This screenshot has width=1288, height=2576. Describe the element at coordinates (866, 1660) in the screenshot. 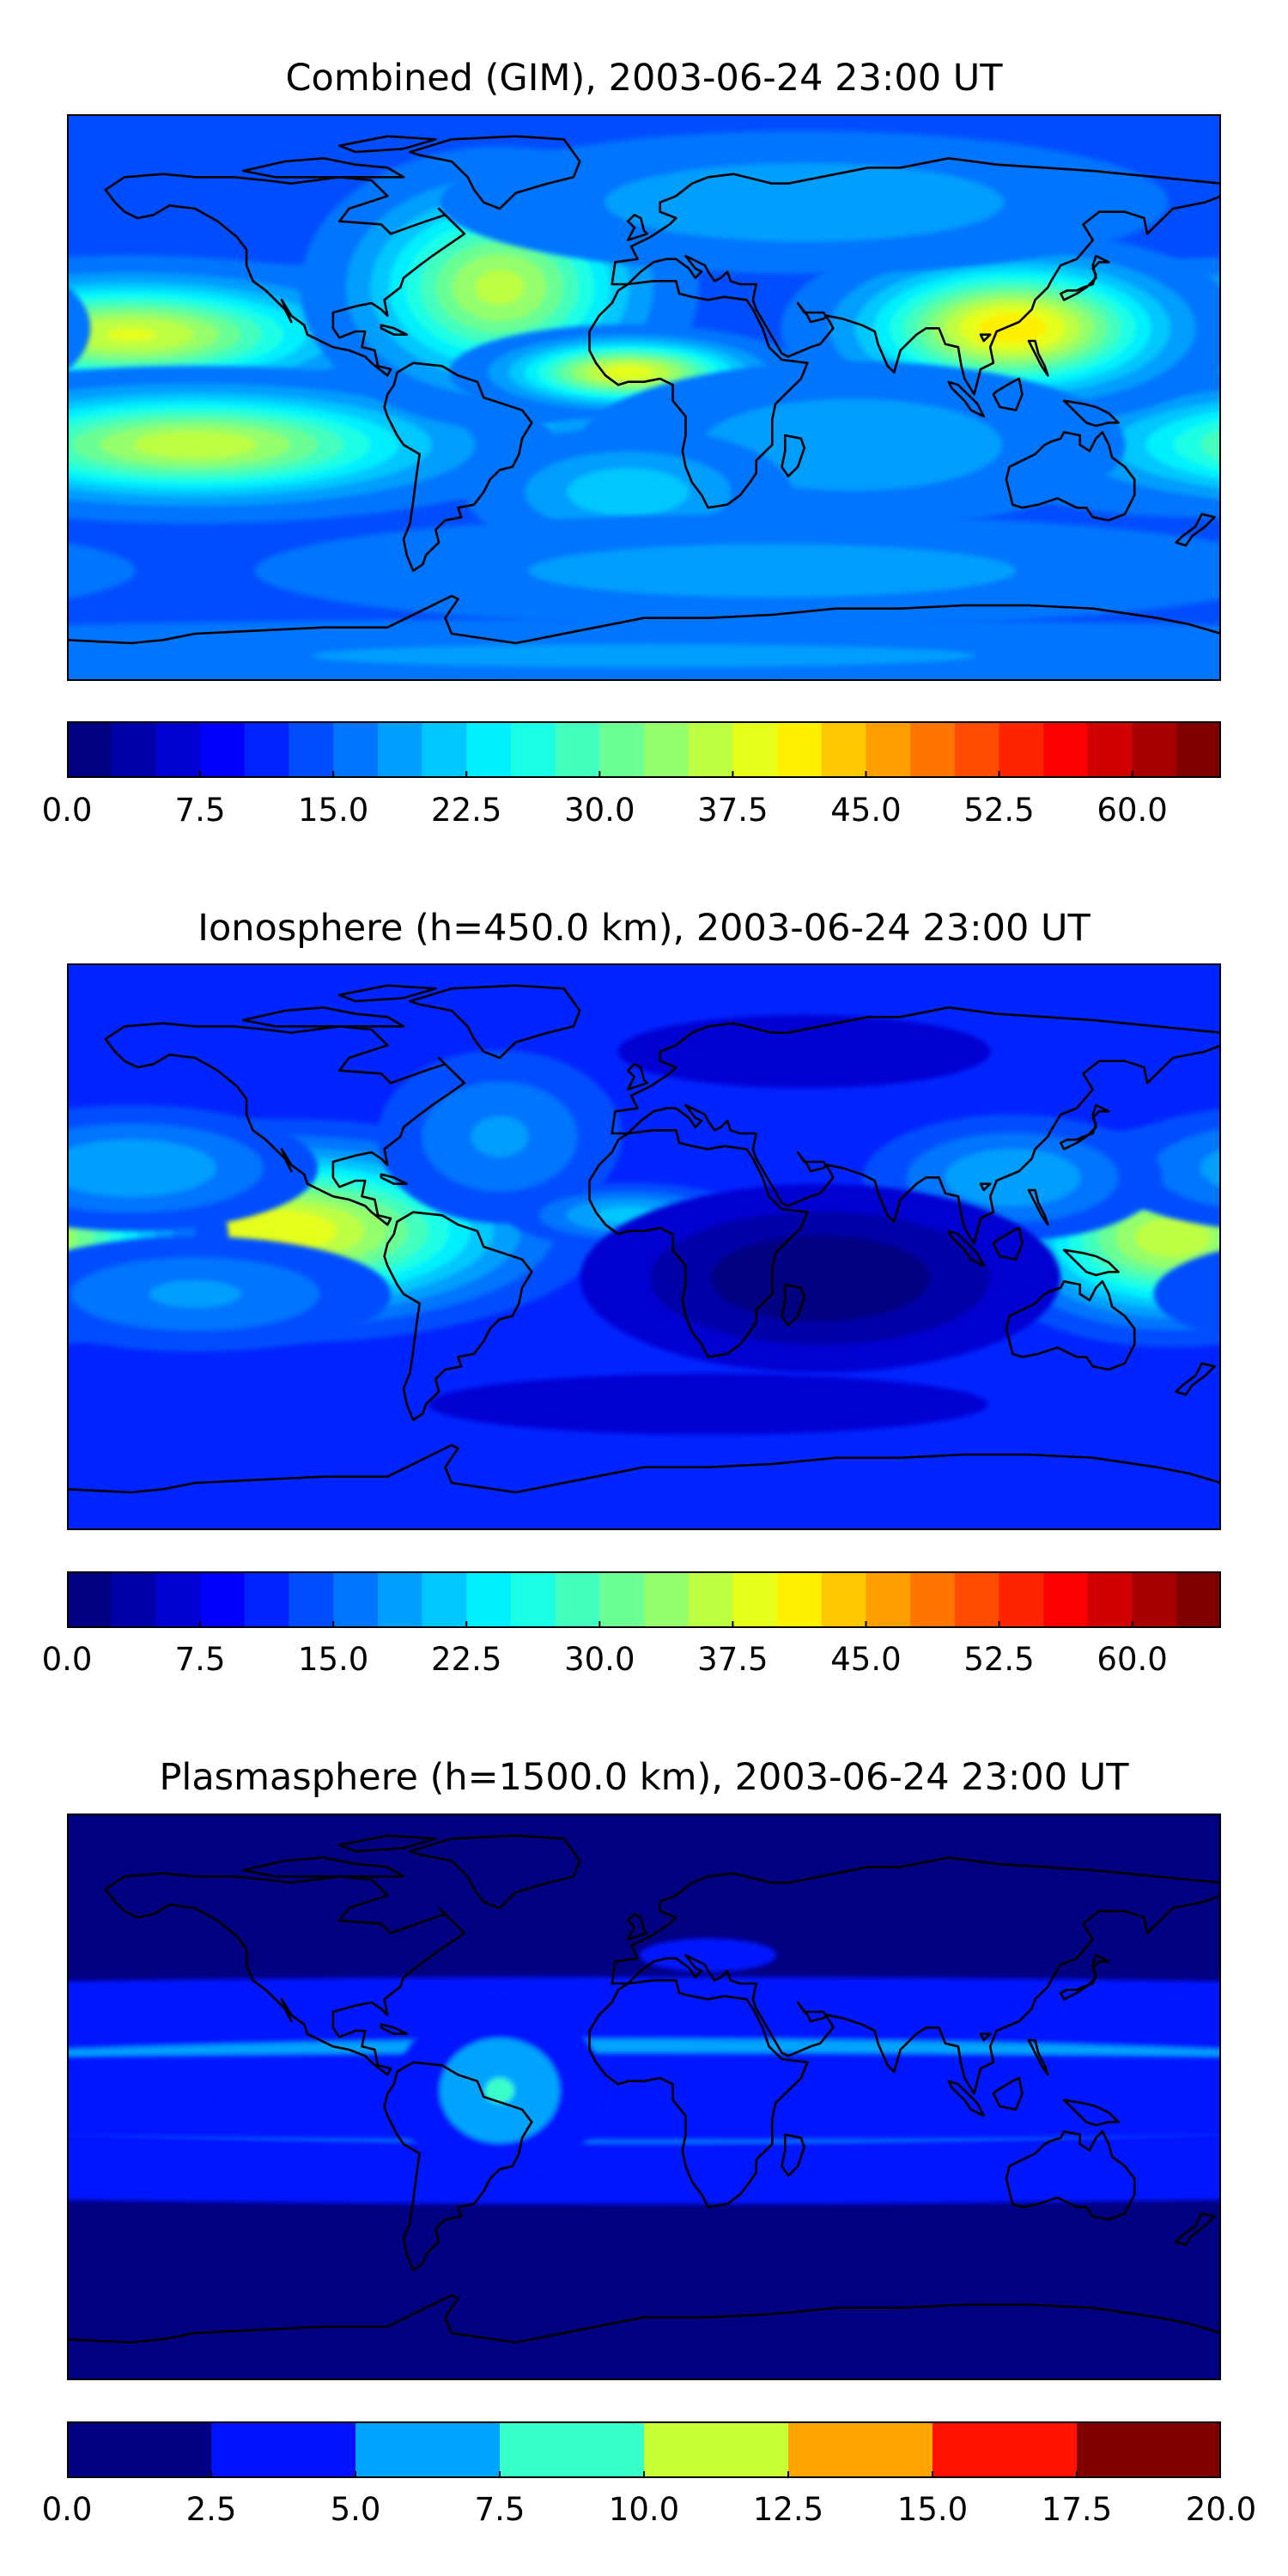

I see `colorbar-tick-label: 45.0` at that location.